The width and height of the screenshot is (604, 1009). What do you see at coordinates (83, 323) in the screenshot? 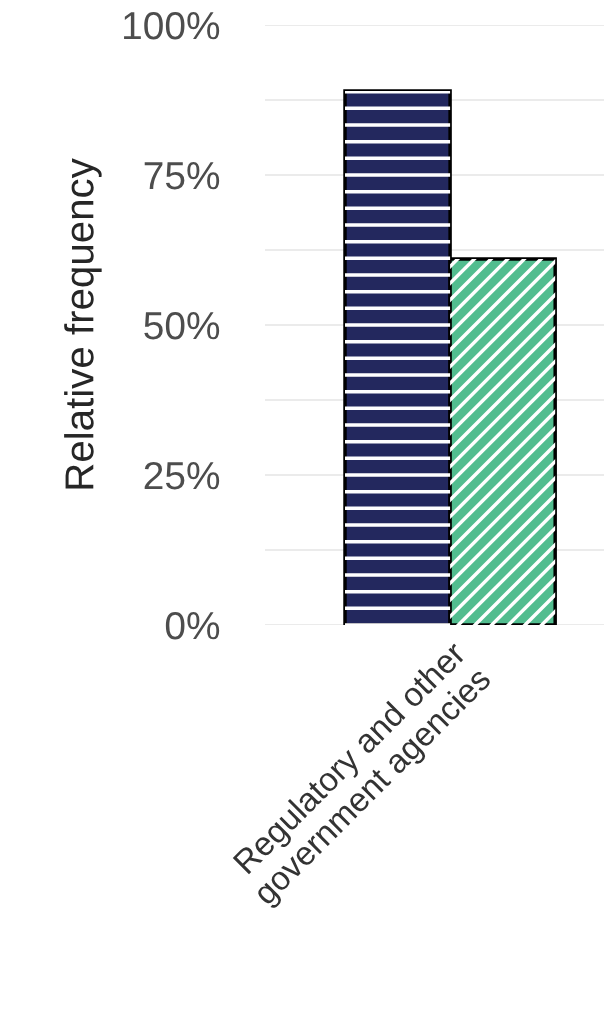
I see `y-axis-title: Relative frequency` at bounding box center [83, 323].